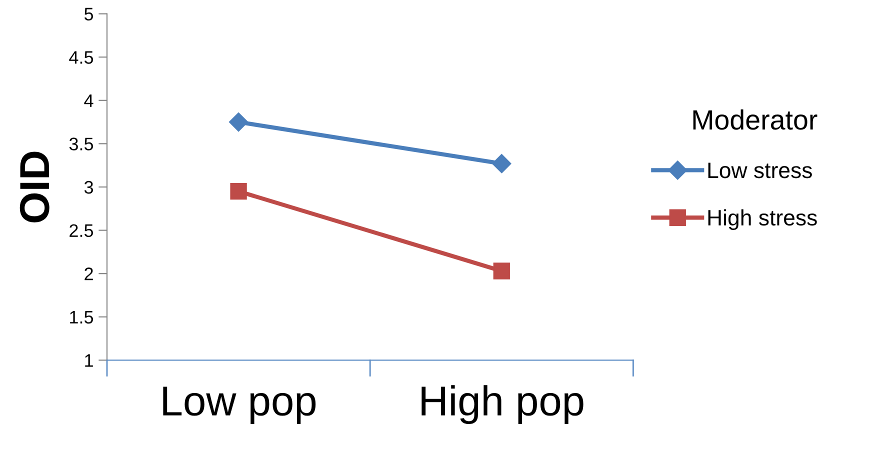  I want to click on x-tick-label: High pop, so click(503, 404).